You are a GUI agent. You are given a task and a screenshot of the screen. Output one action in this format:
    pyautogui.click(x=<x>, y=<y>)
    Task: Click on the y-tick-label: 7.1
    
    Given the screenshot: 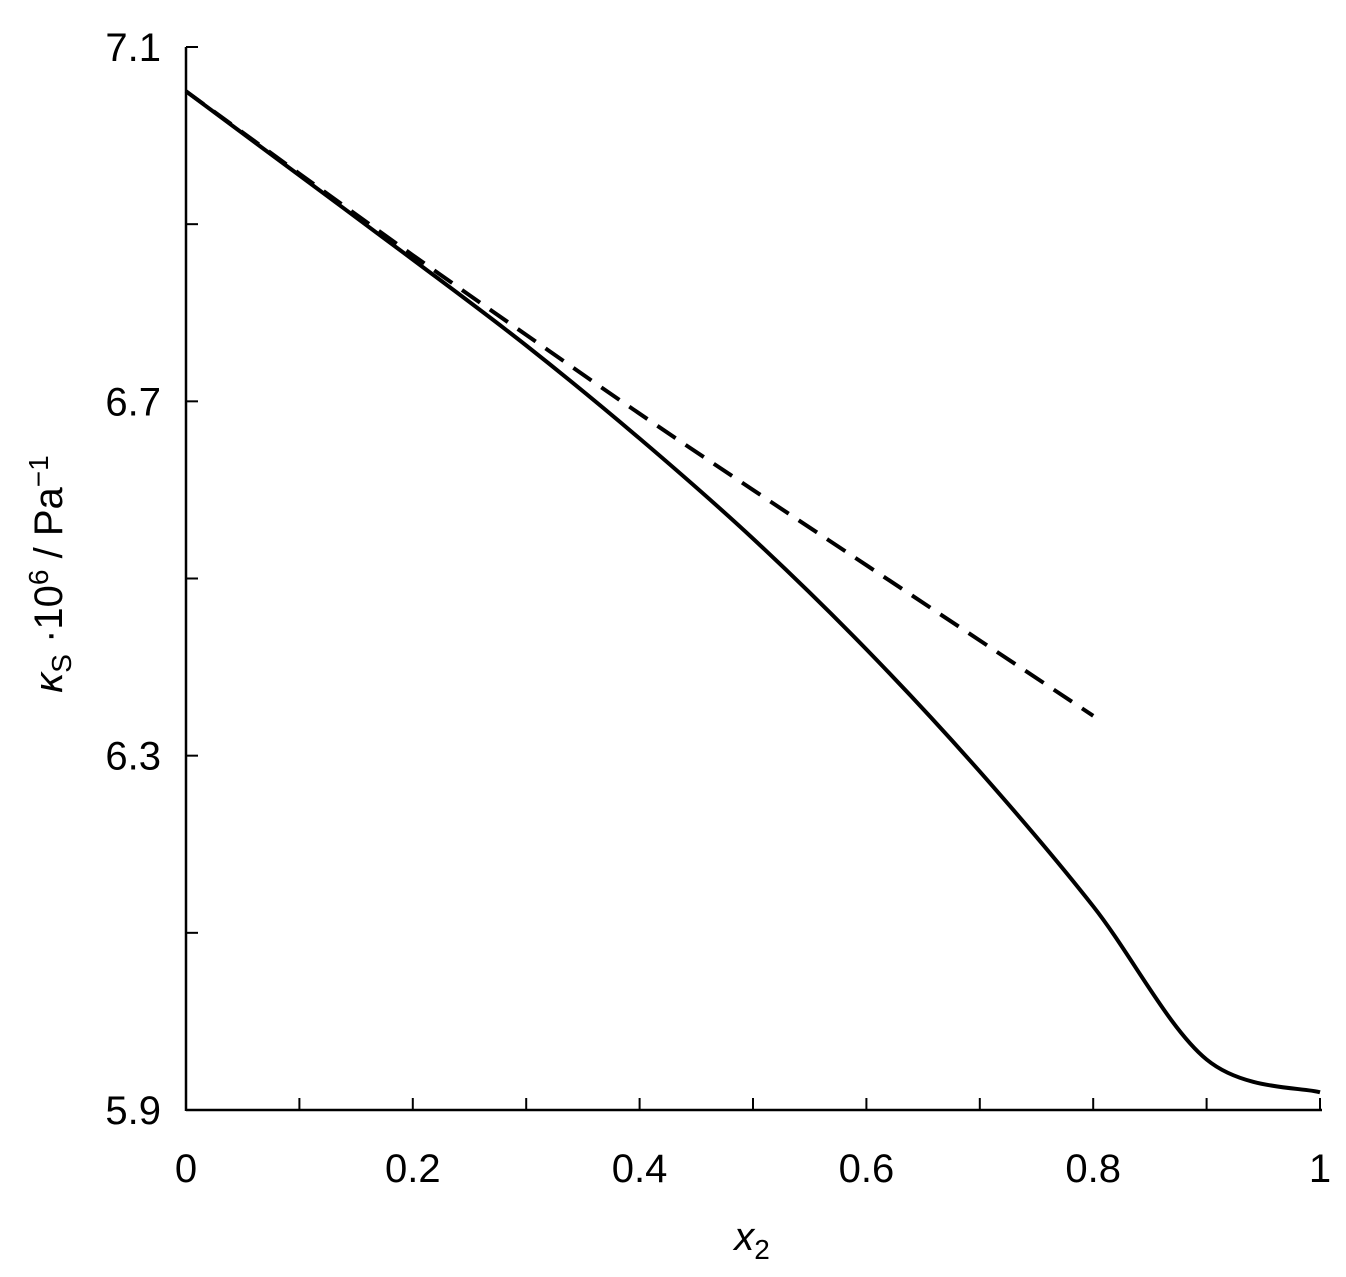 What is the action you would take?
    pyautogui.click(x=133, y=48)
    